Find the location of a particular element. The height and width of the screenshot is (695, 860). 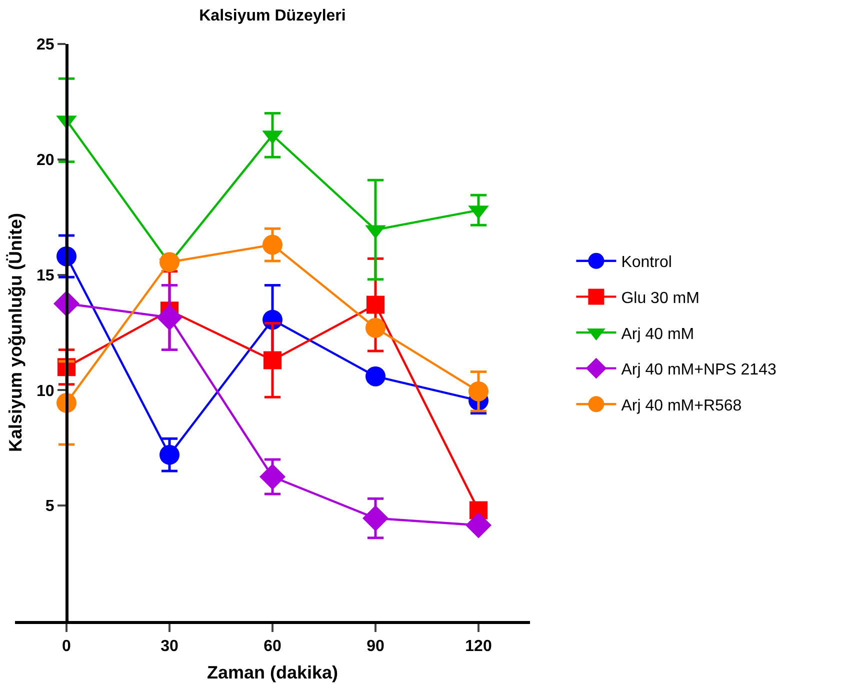

chart-title: Kalsiyum Düzeyleri is located at coordinates (272, 16).